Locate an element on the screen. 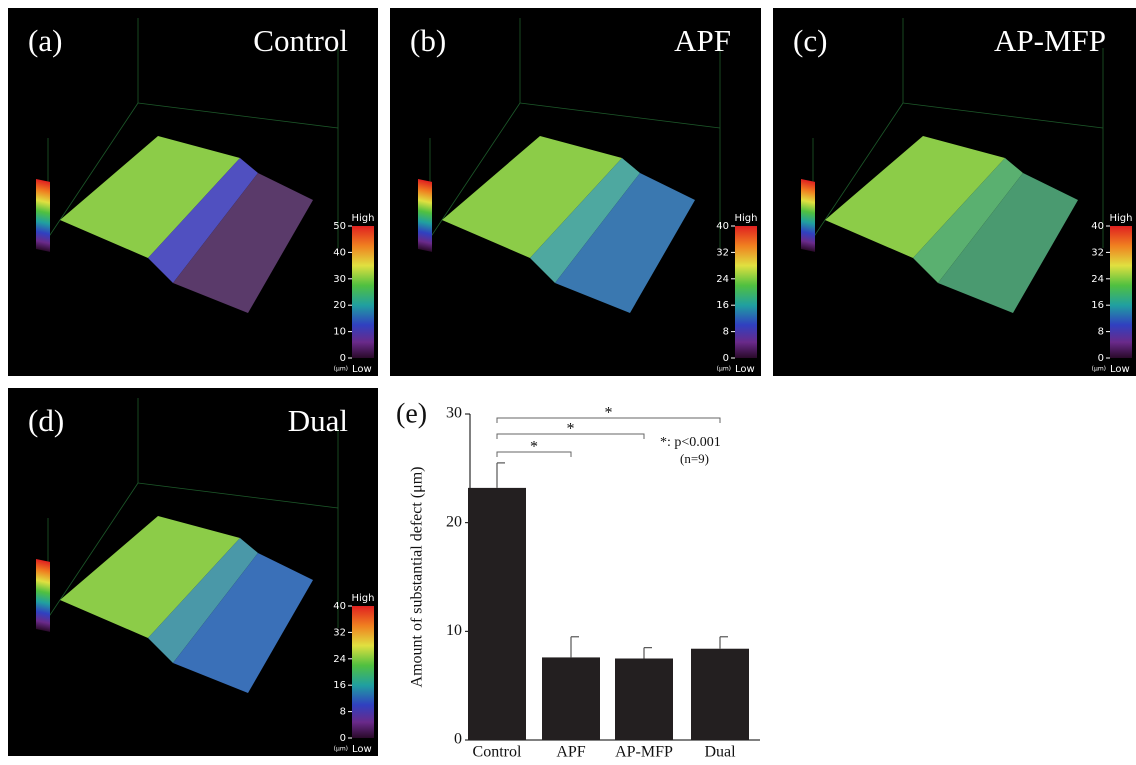 This screenshot has width=1136, height=765. chart-panel-label: (e) is located at coordinates (411, 413).